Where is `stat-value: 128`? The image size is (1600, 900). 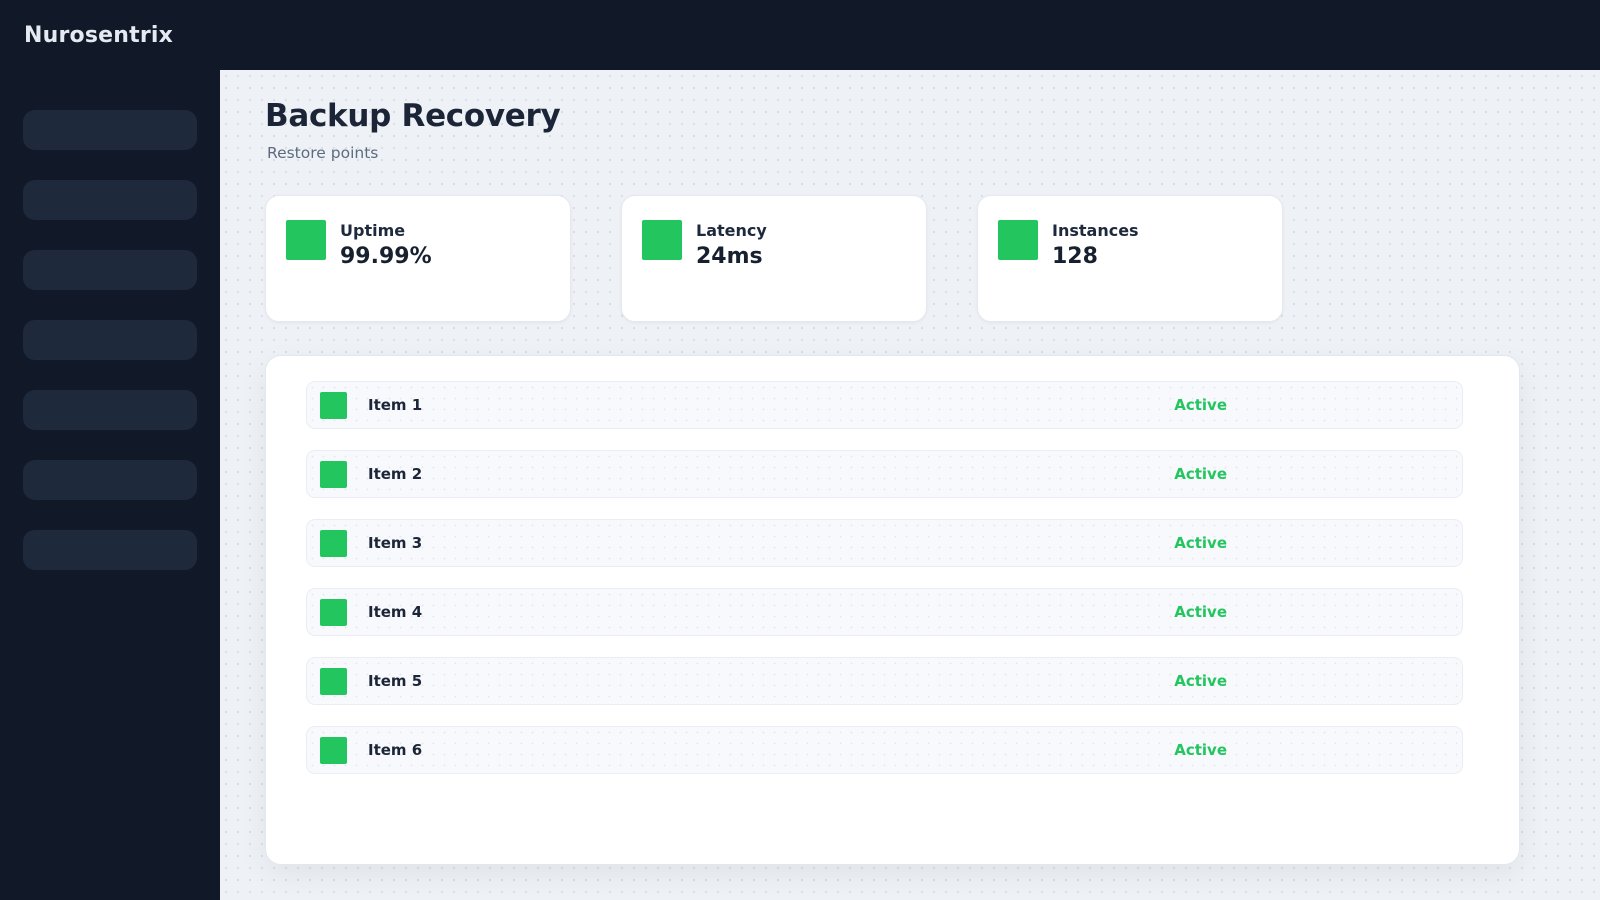 stat-value: 128 is located at coordinates (1075, 256).